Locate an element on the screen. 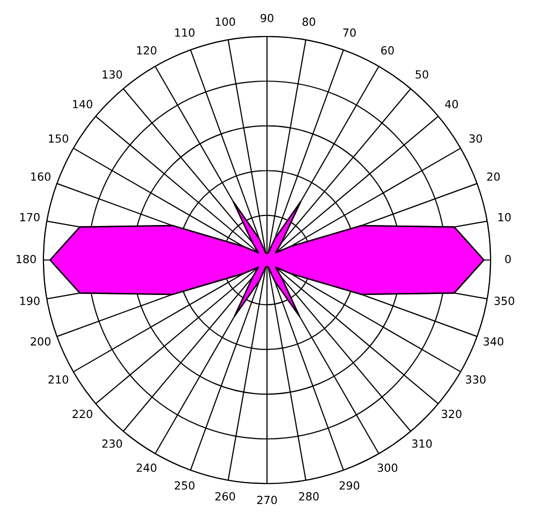  spoke-label: 200 is located at coordinates (40, 341).